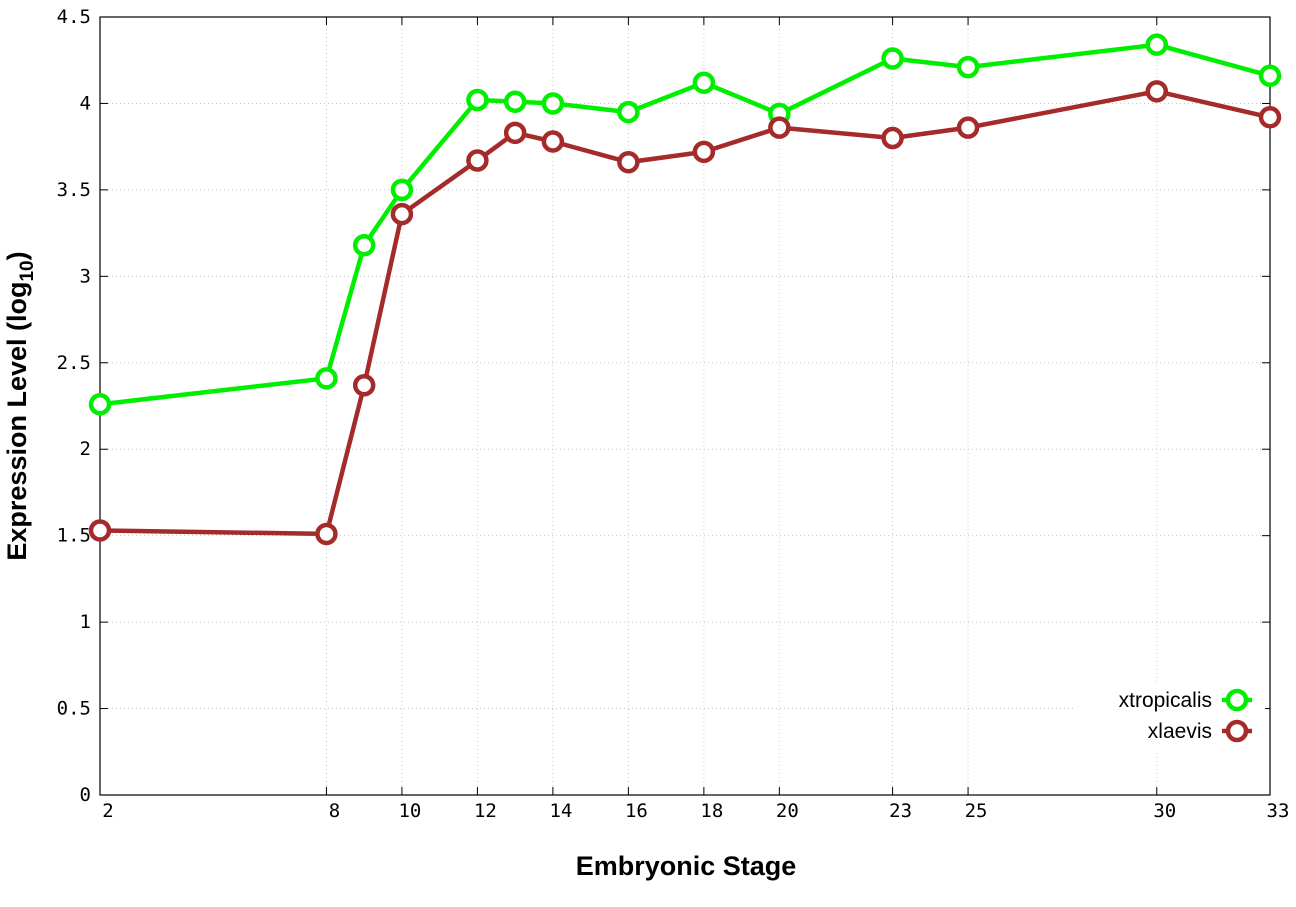 The height and width of the screenshot is (907, 1296). Describe the element at coordinates (85, 622) in the screenshot. I see `y-tick-label: 1` at that location.